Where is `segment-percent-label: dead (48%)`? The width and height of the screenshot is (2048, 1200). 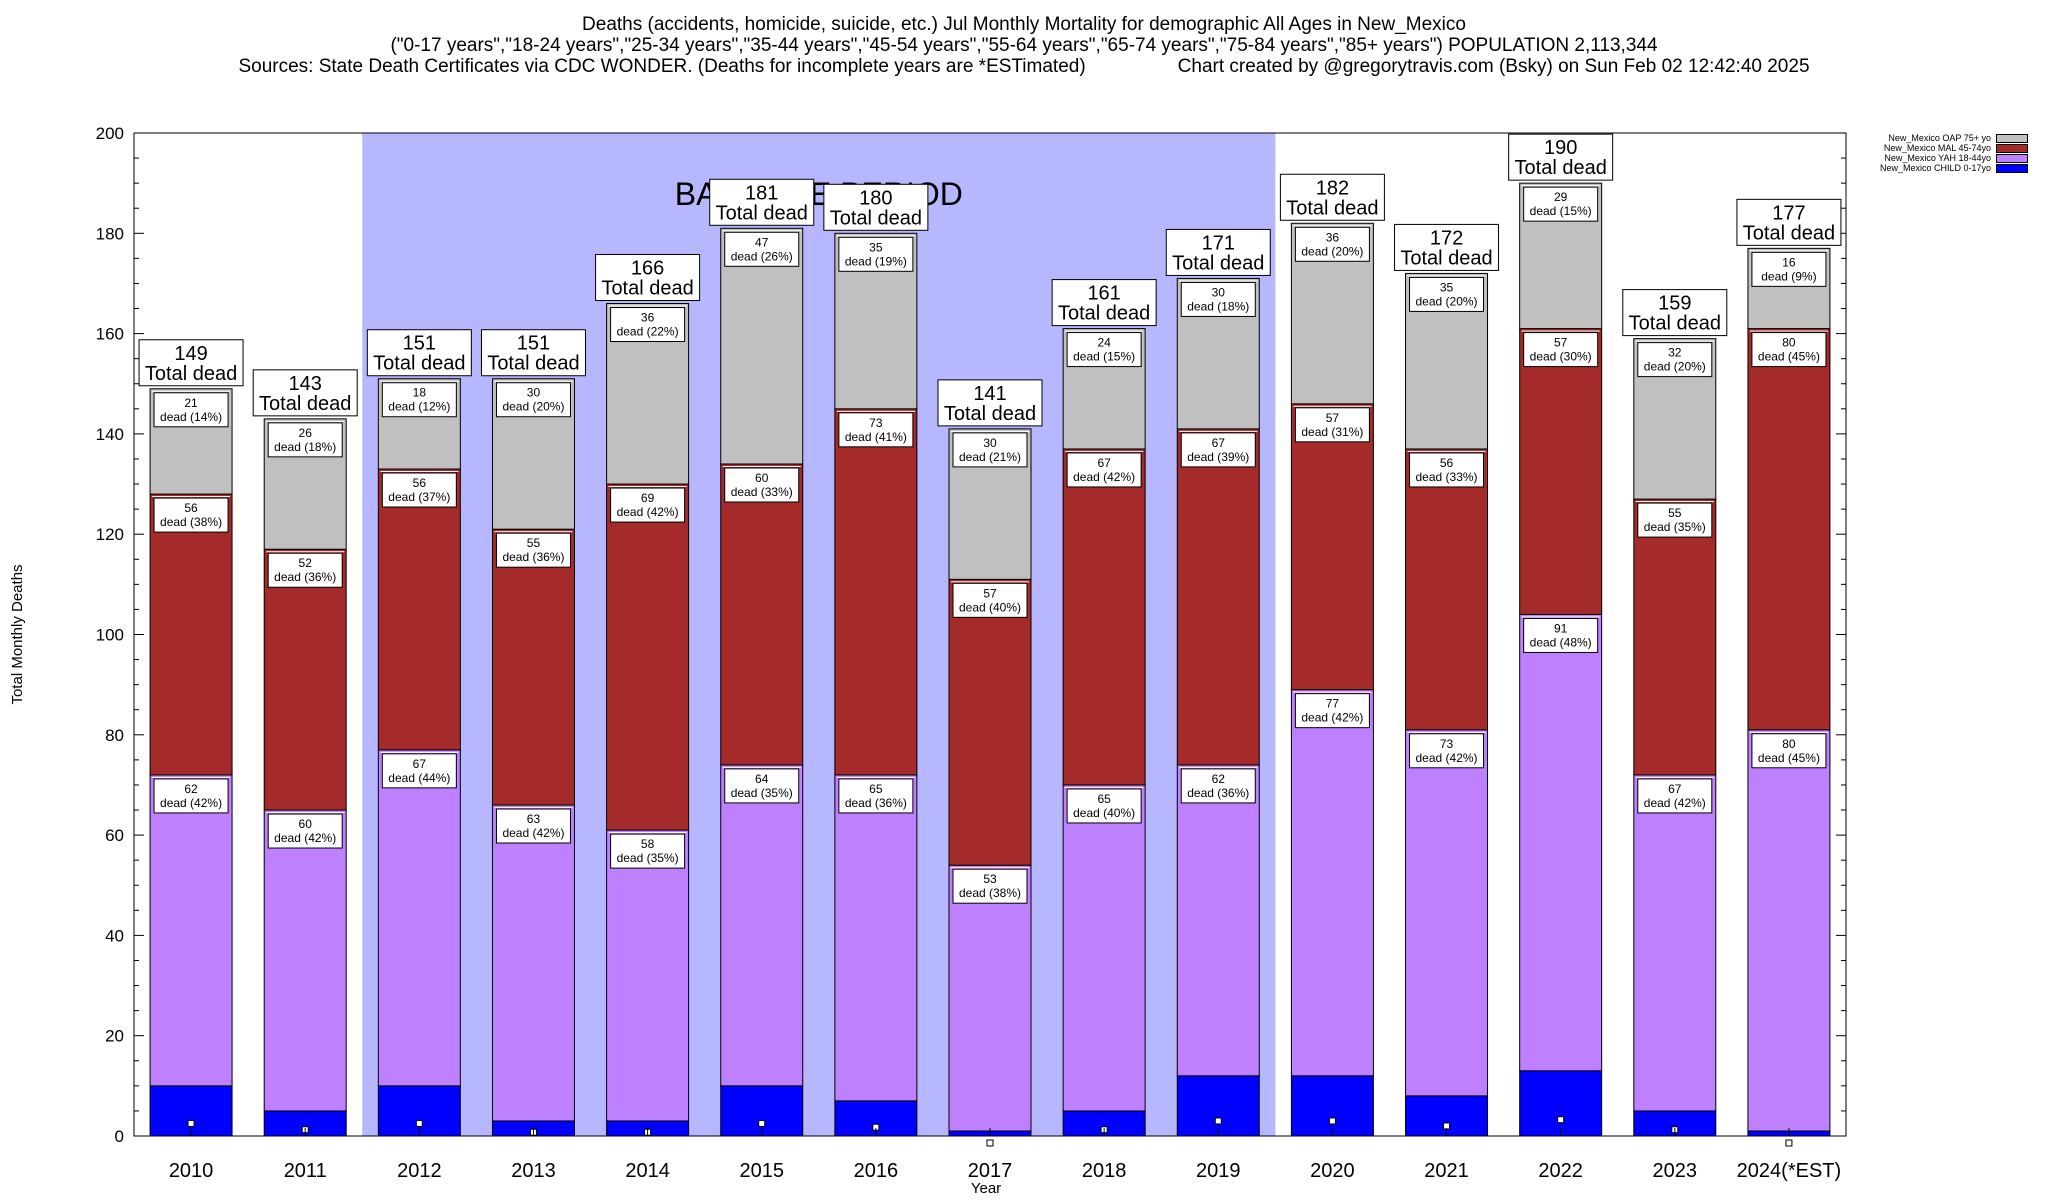
segment-percent-label: dead (48%) is located at coordinates (1561, 642).